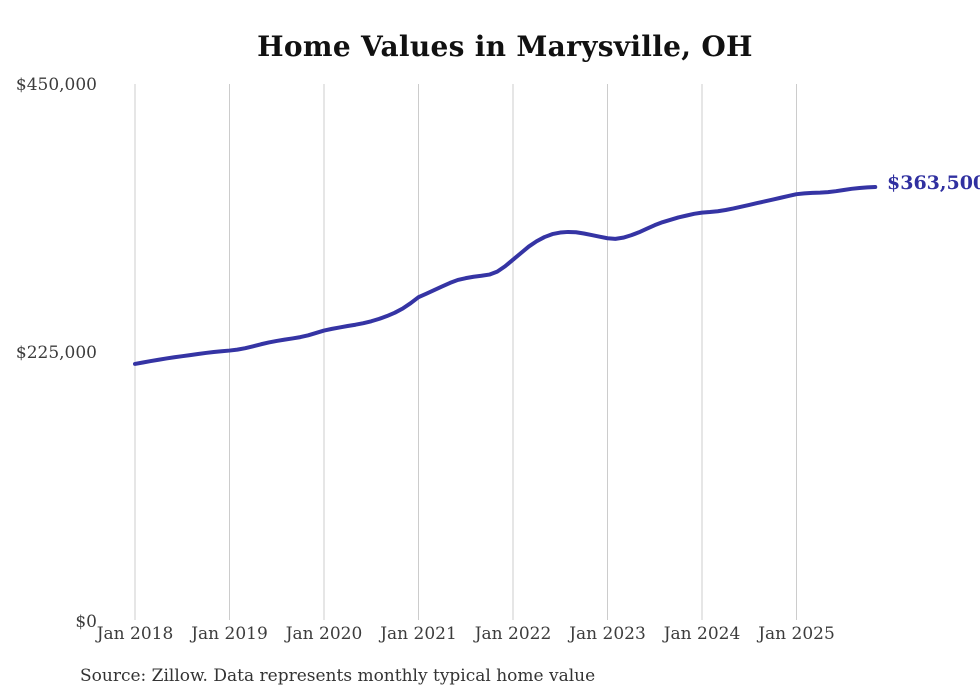  What do you see at coordinates (796, 634) in the screenshot?
I see `x-tick-label-jan-2025: Jan 2025` at bounding box center [796, 634].